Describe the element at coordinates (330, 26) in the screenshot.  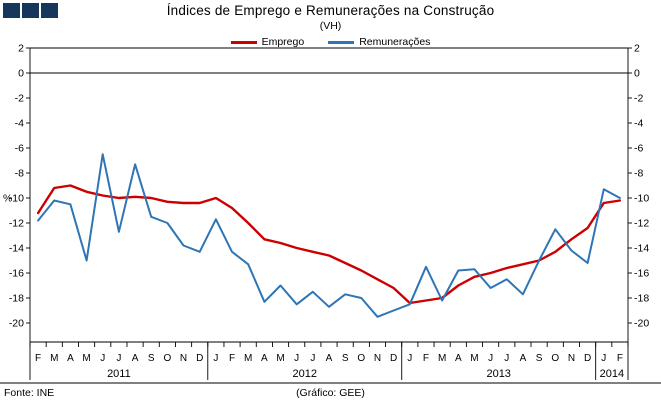
I see `chart-subtitle: (VH)` at that location.